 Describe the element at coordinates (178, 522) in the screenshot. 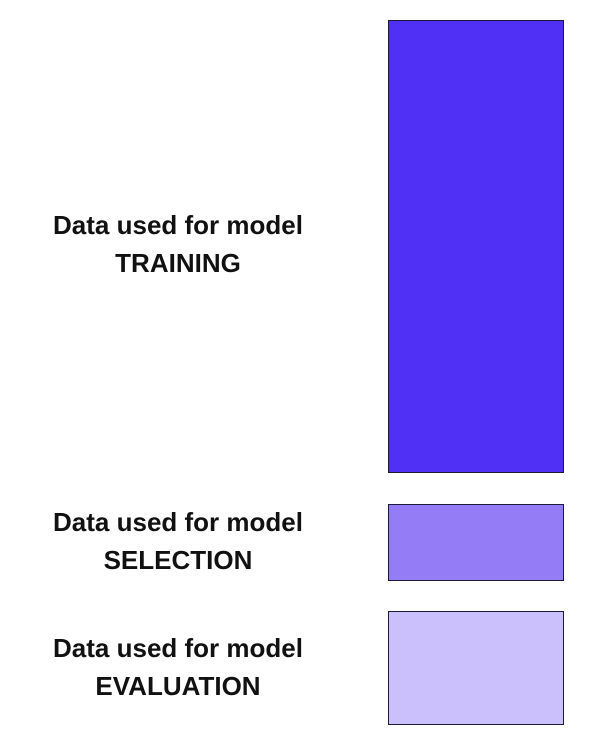

I see `selection-label-line1: Data used for model` at that location.